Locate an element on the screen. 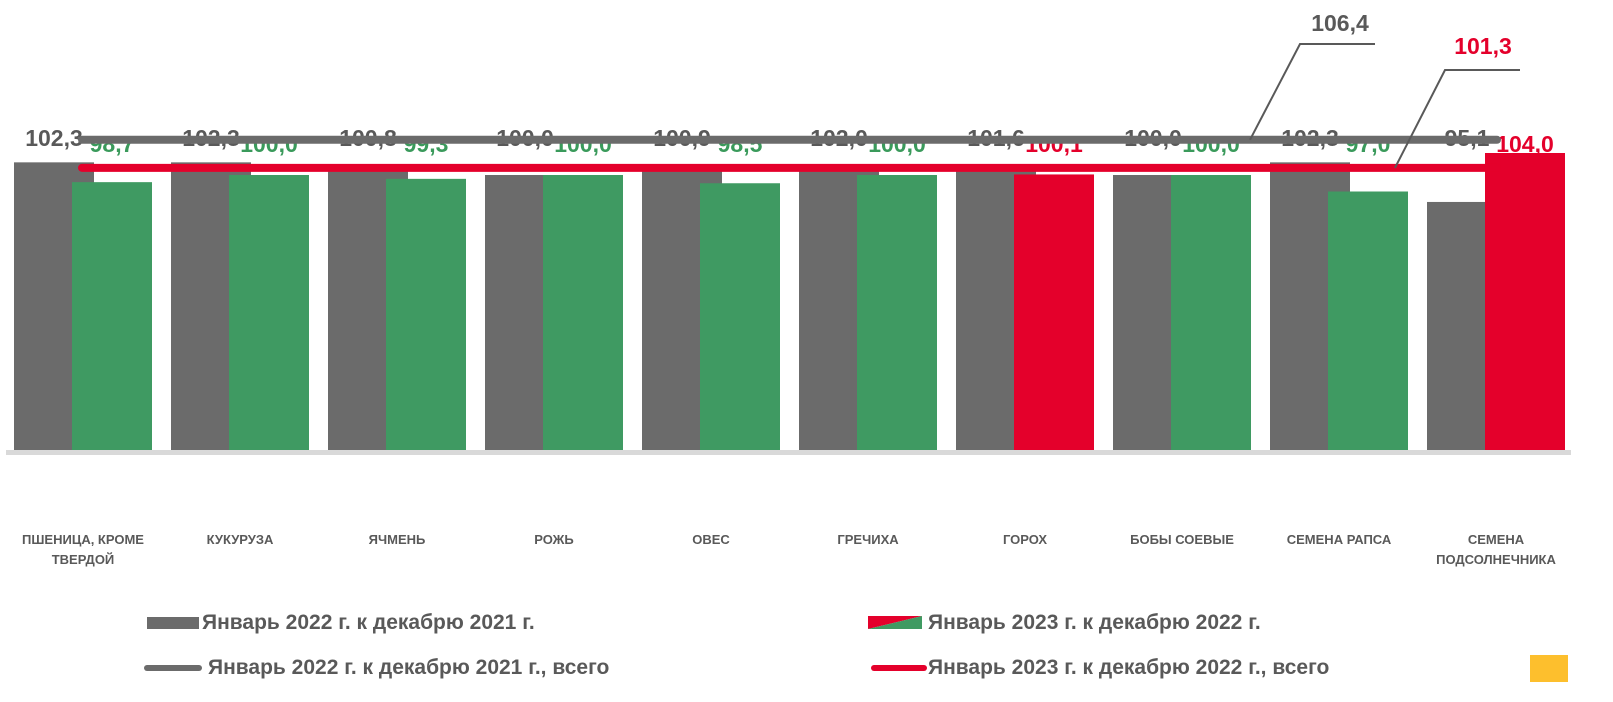 The height and width of the screenshot is (702, 1613). x-tick-label: ЯЧМЕНЬ is located at coordinates (397, 539).